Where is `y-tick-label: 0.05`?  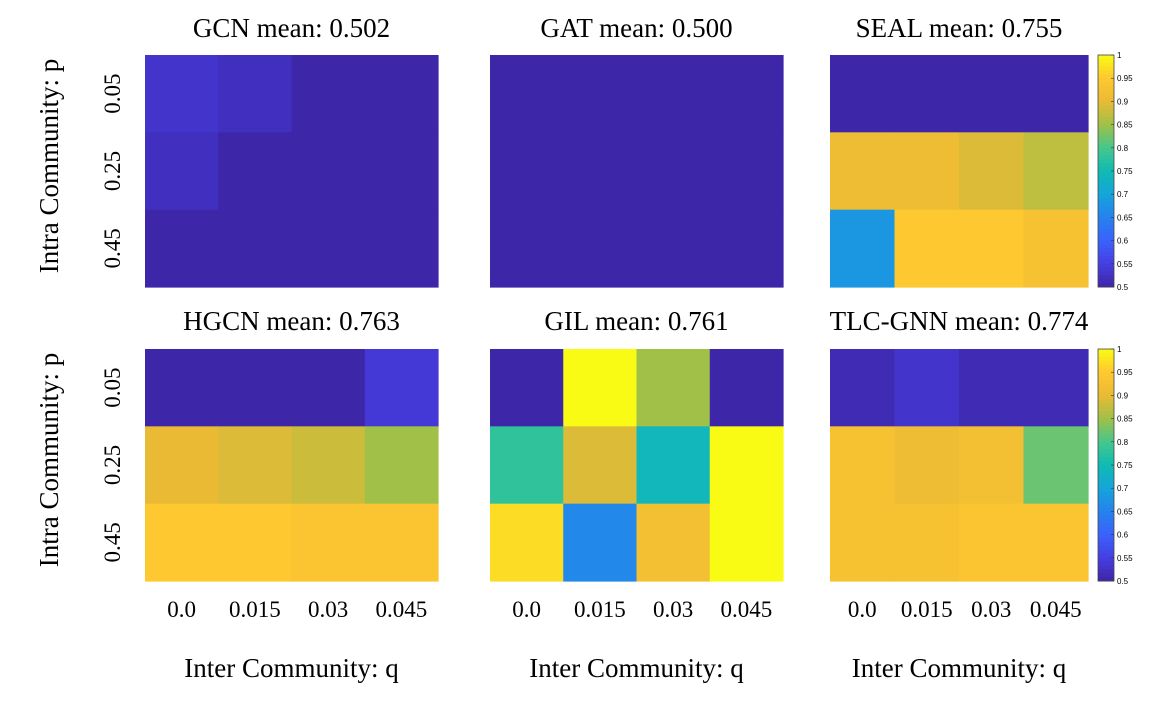 y-tick-label: 0.05 is located at coordinates (112, 388).